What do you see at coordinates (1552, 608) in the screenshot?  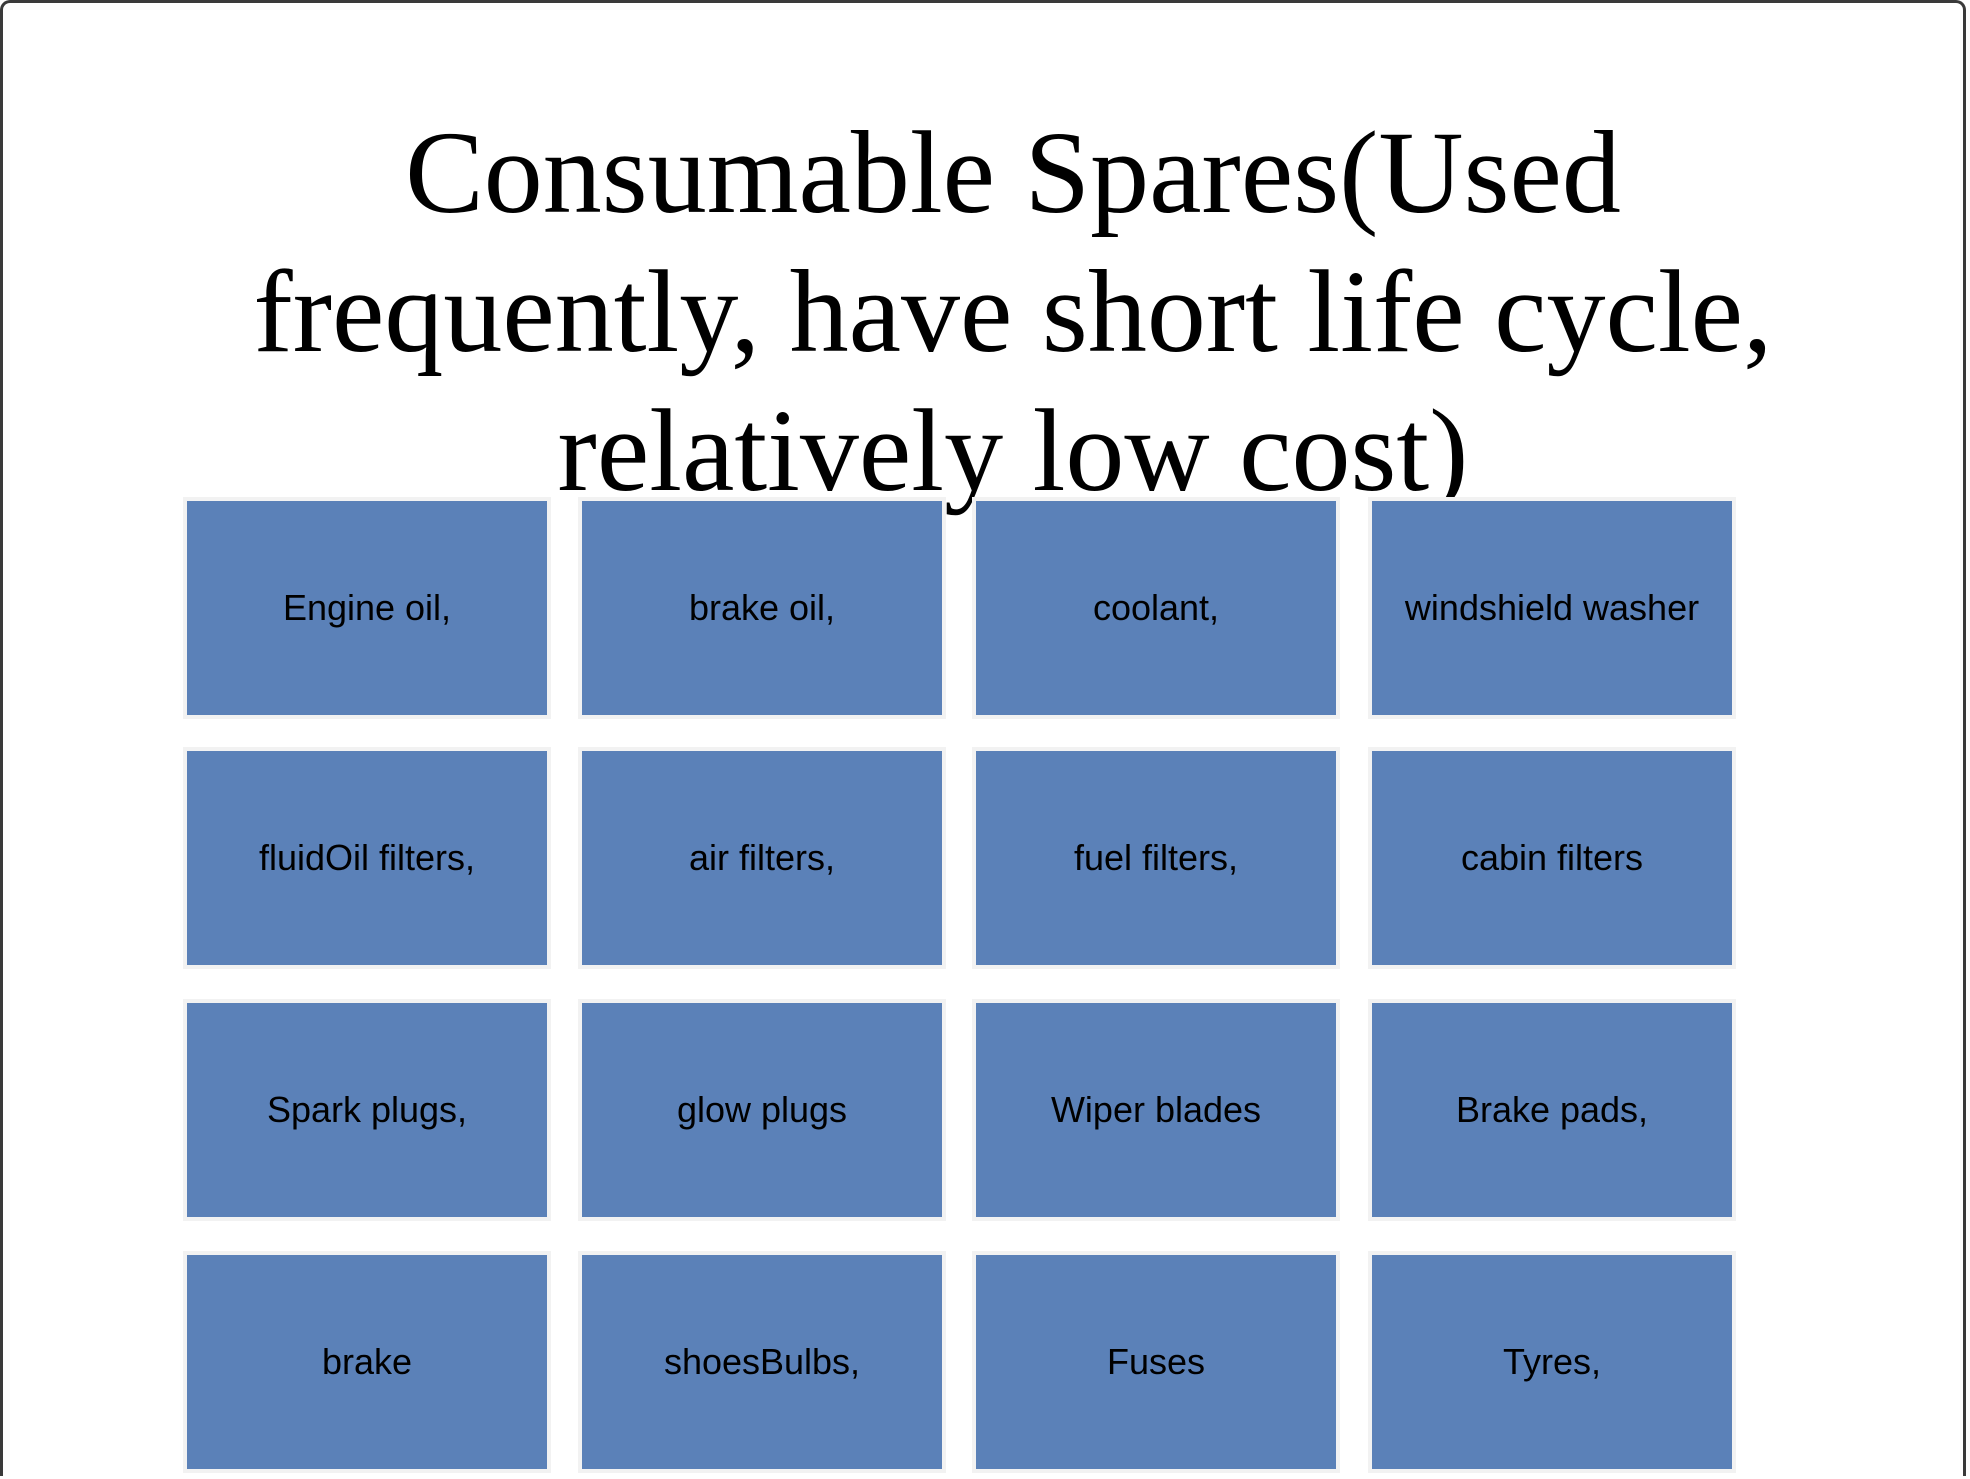 I see `item-tile-windshield-washer: windshield washer` at bounding box center [1552, 608].